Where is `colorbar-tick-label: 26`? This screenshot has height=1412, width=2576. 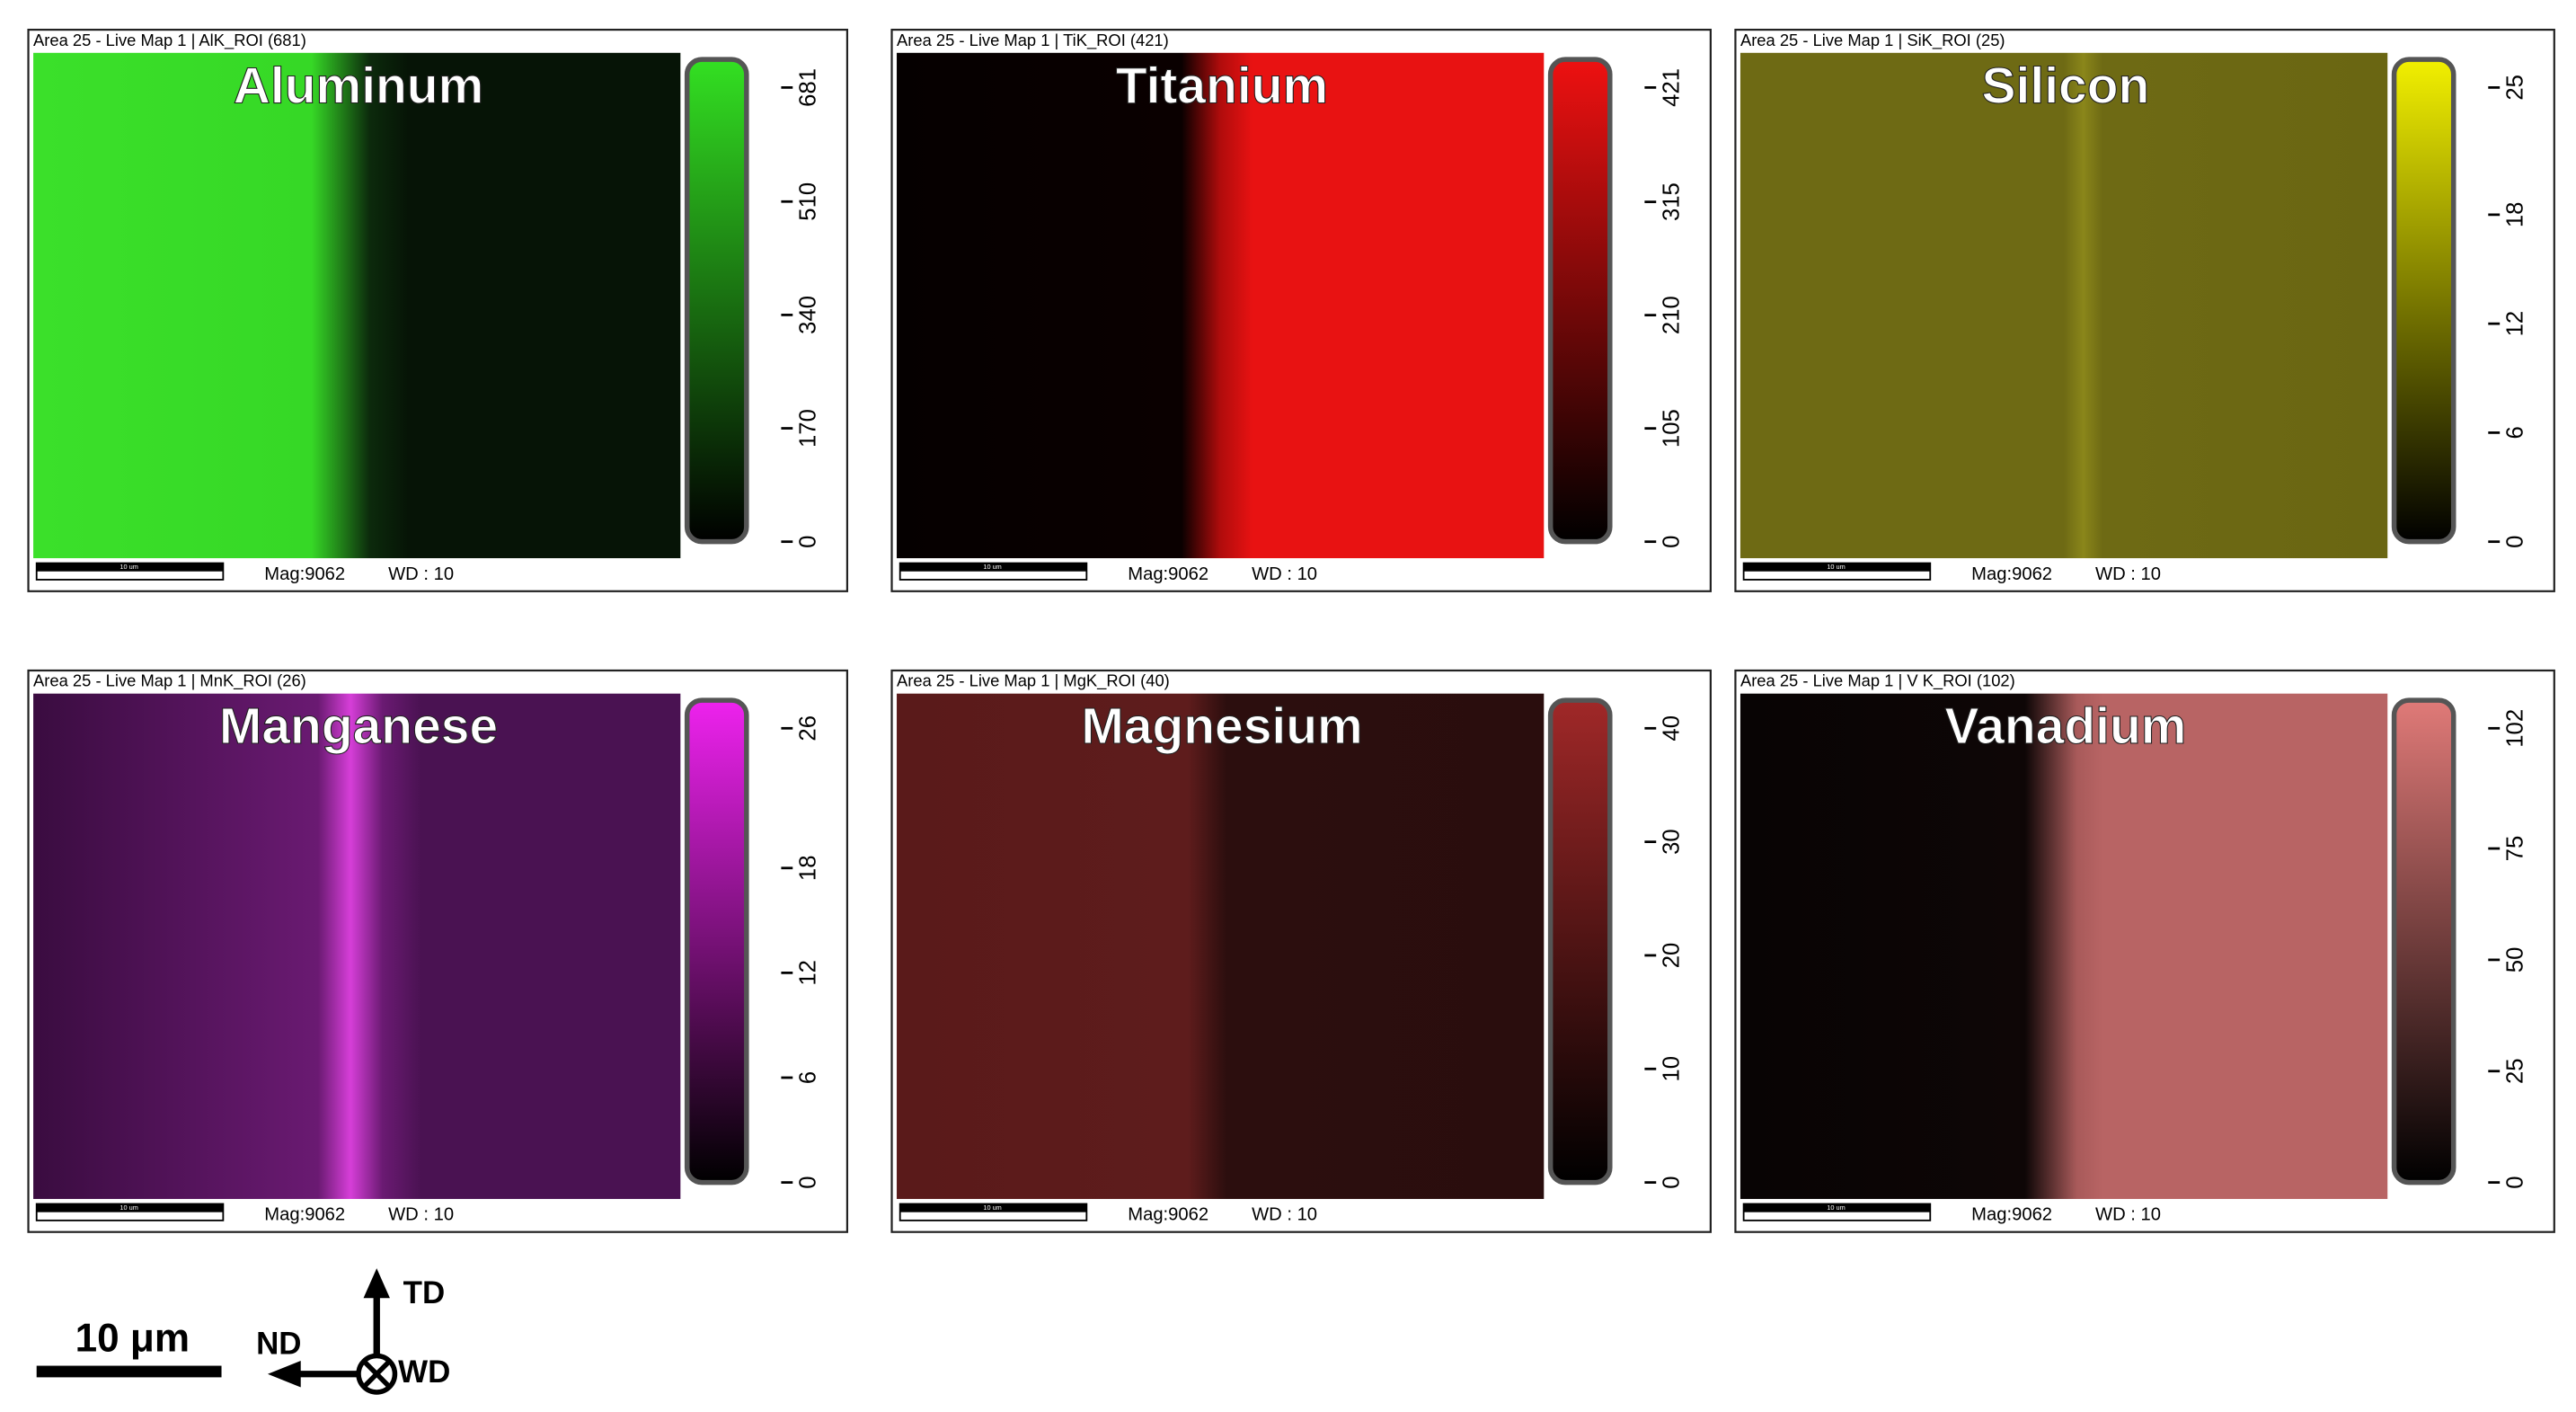
colorbar-tick-label: 26 is located at coordinates (807, 728).